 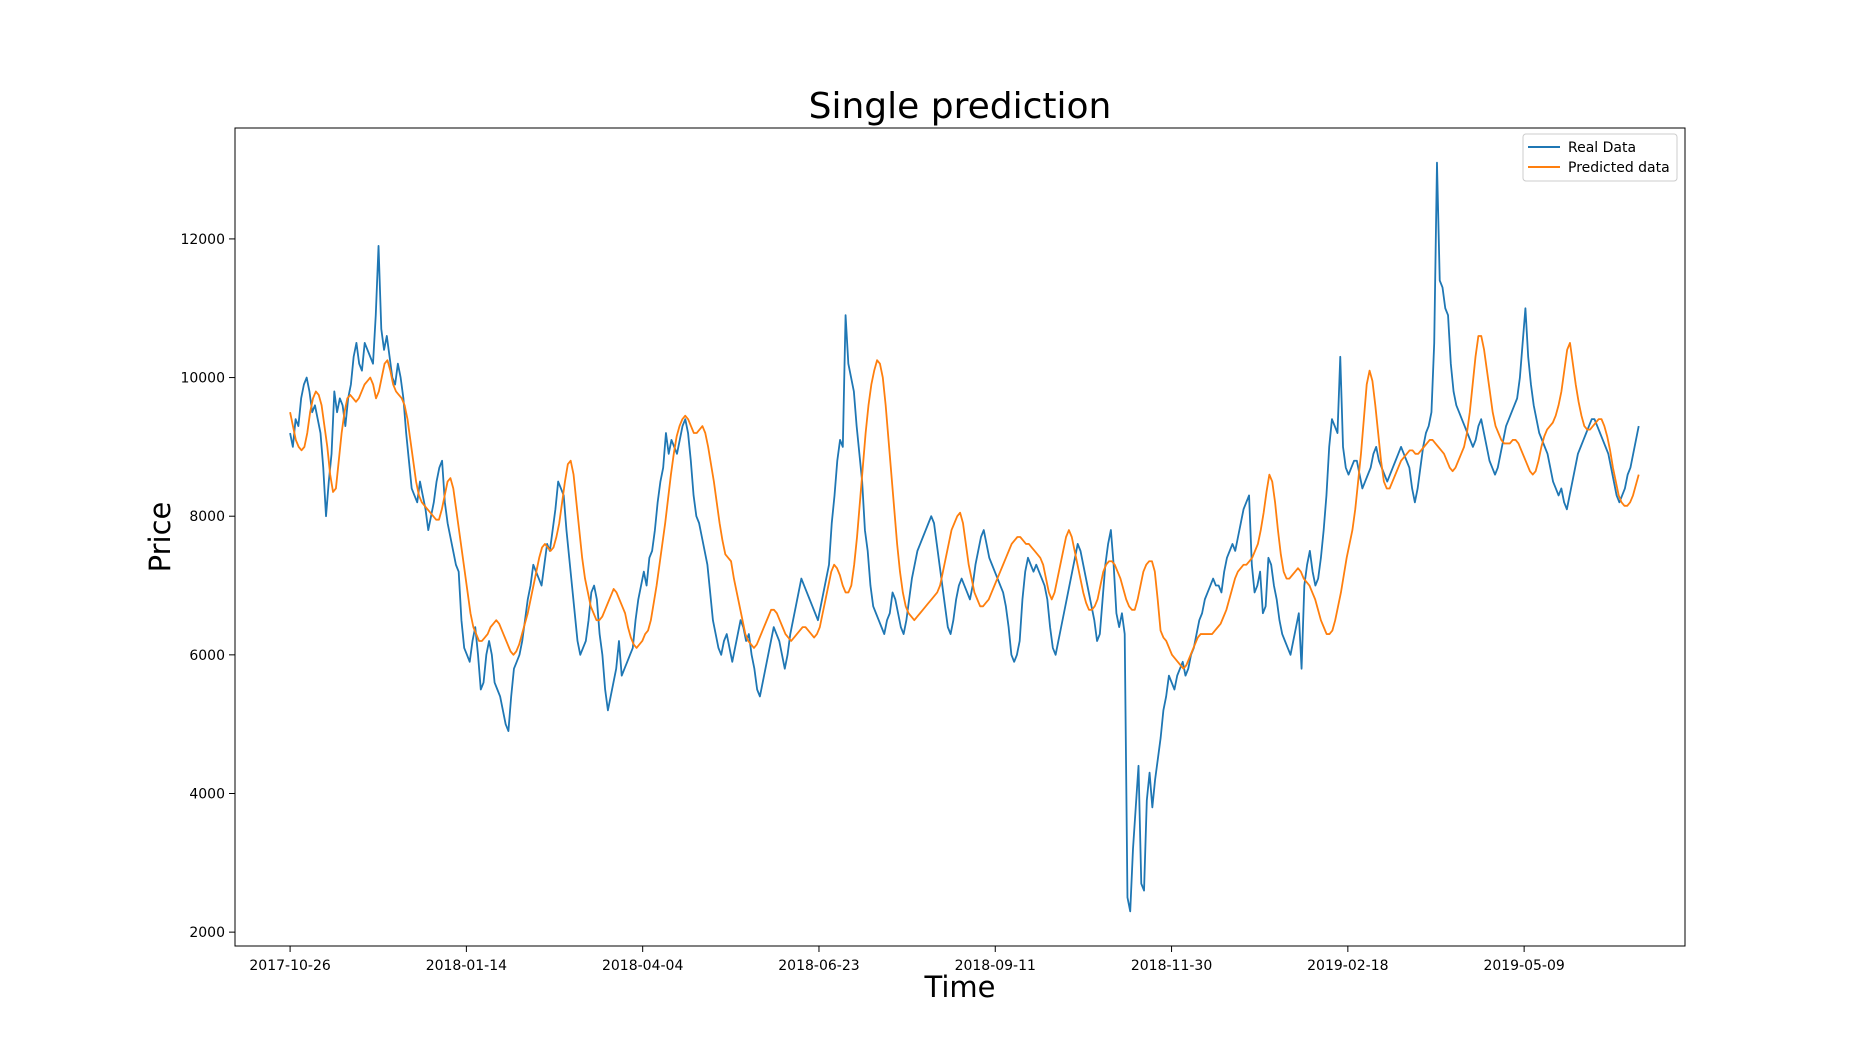 I want to click on chart-title: Single prediction, so click(x=960, y=106).